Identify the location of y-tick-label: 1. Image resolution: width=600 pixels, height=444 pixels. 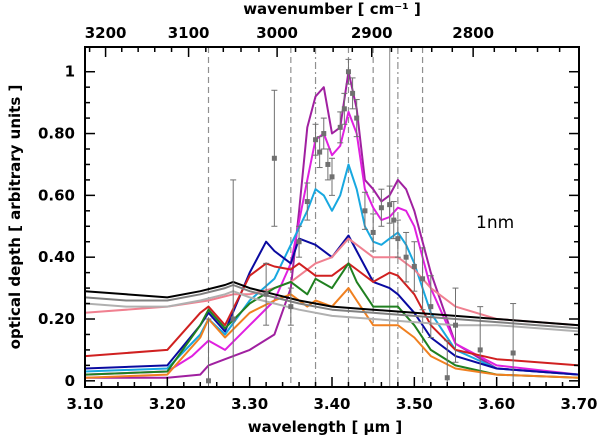
(70, 72).